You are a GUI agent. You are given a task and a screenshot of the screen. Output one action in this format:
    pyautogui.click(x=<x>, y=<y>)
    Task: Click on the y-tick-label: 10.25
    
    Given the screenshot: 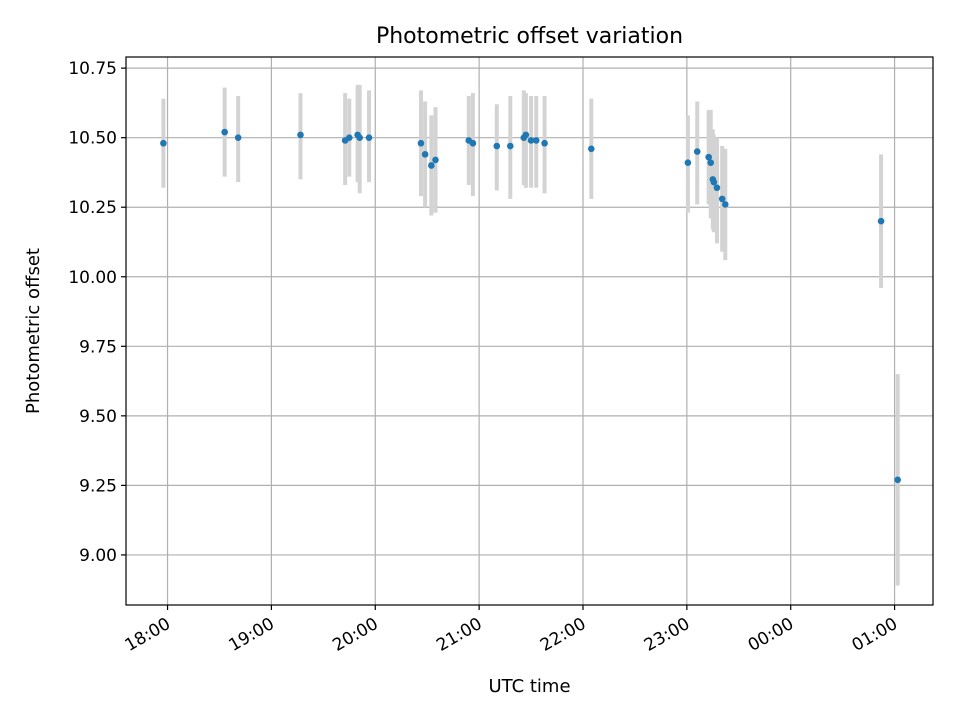 What is the action you would take?
    pyautogui.click(x=92, y=208)
    